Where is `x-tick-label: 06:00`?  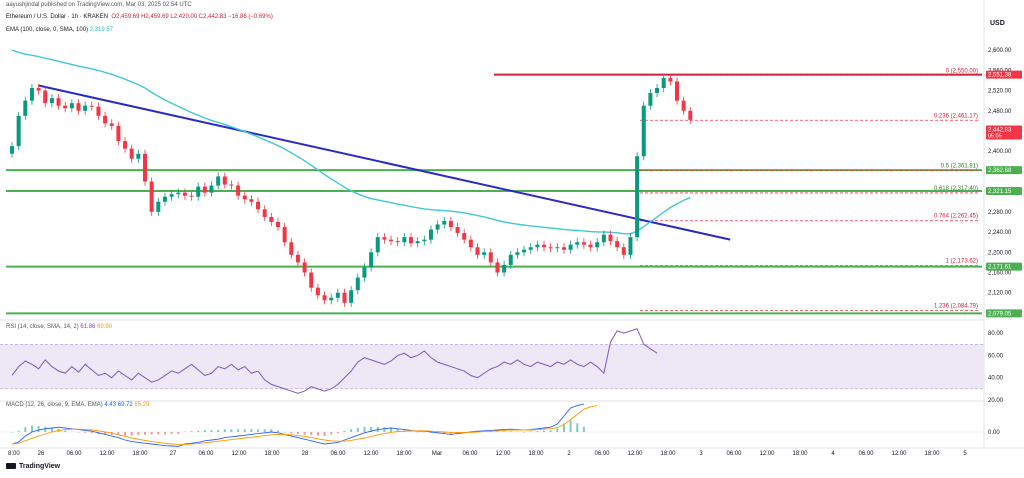
x-tick-label: 06:00 is located at coordinates (206, 454).